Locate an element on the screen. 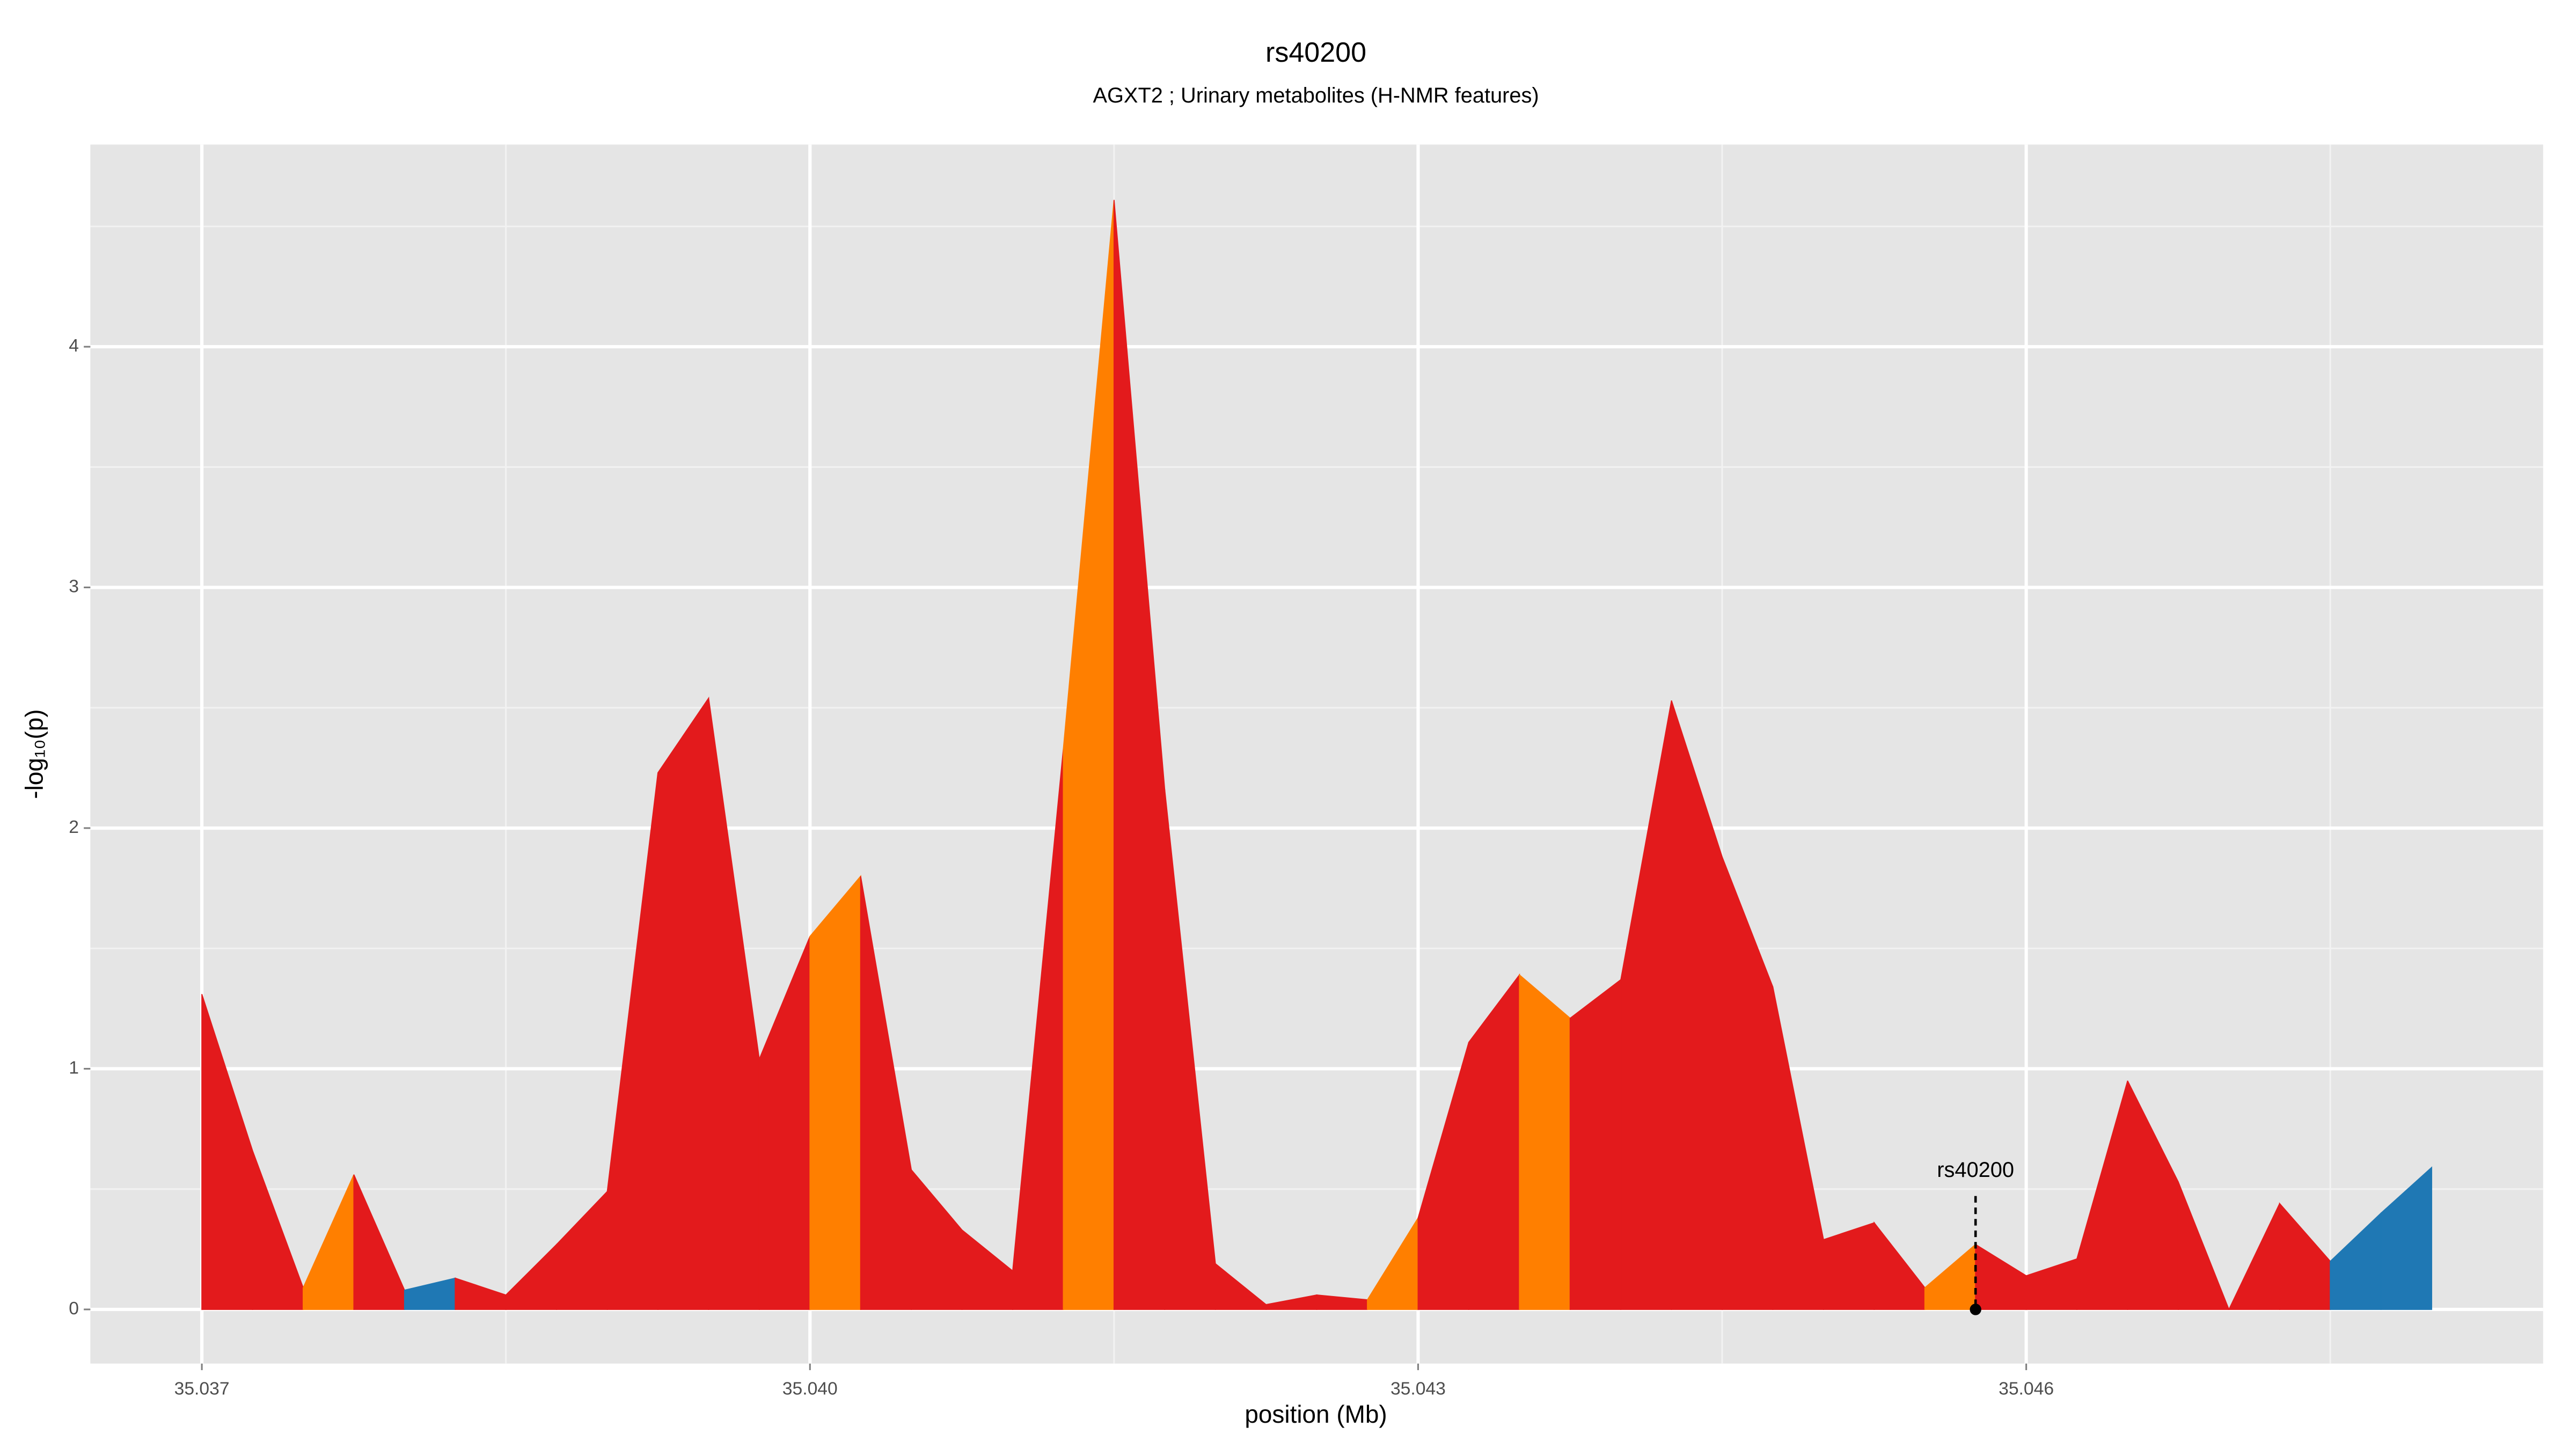 The image size is (2576, 1449). annotation-label: rs40200 is located at coordinates (1975, 1170).